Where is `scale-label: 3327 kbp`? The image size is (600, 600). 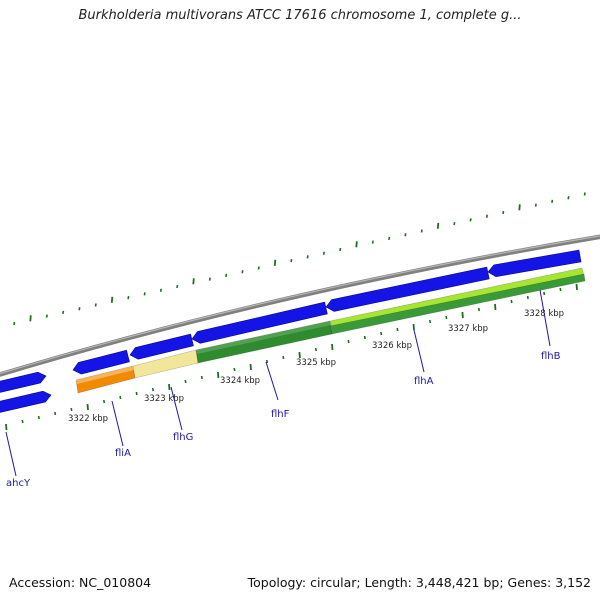 scale-label: 3327 kbp is located at coordinates (468, 329).